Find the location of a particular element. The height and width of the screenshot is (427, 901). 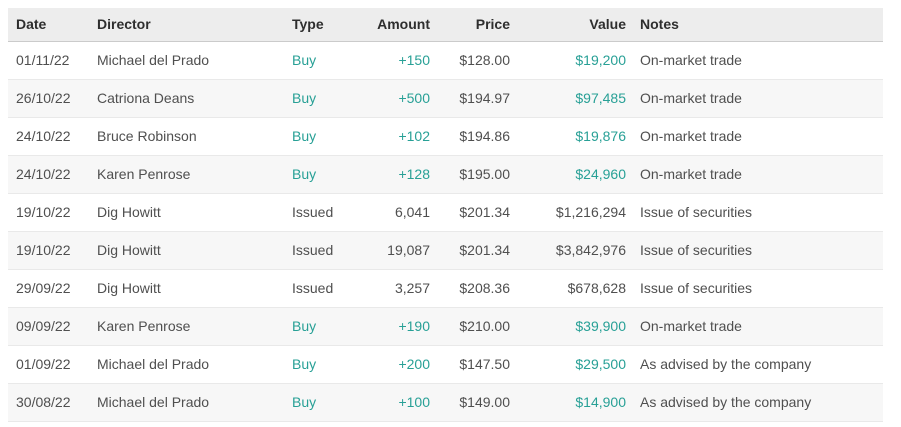

column-header-date: Date is located at coordinates (52, 25).